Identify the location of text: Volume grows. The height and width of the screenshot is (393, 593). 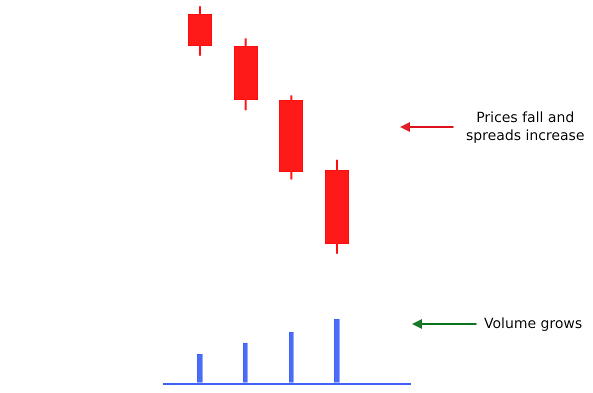
(533, 324).